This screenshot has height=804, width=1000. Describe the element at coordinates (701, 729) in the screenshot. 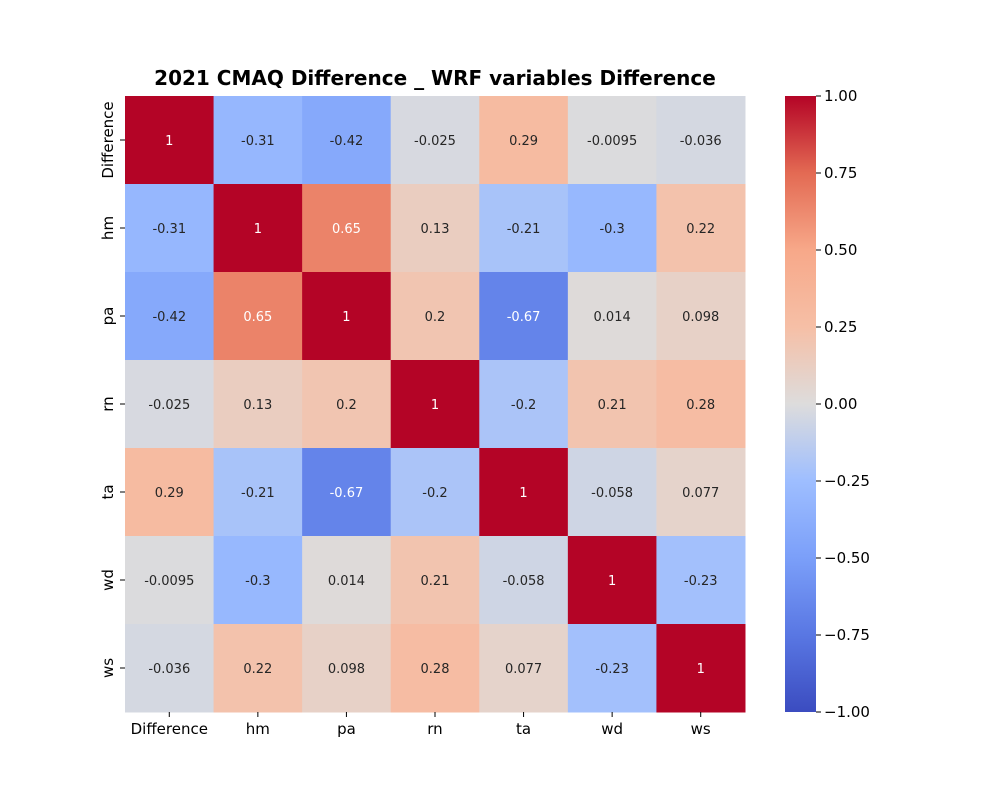

I see `x-tick-label: ws` at that location.